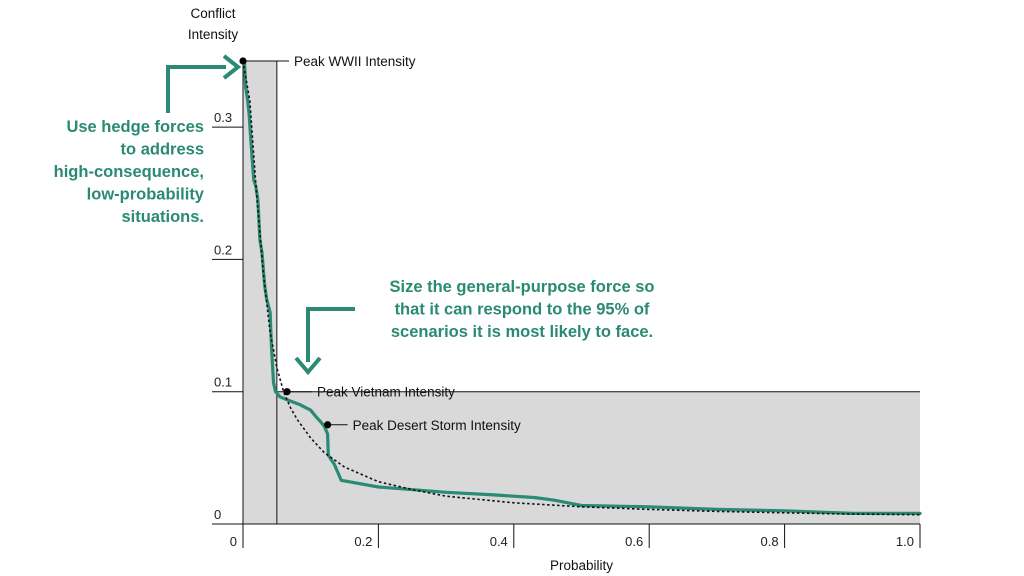  I want to click on callout-size-text: Size the general-purpose force so, so click(522, 287).